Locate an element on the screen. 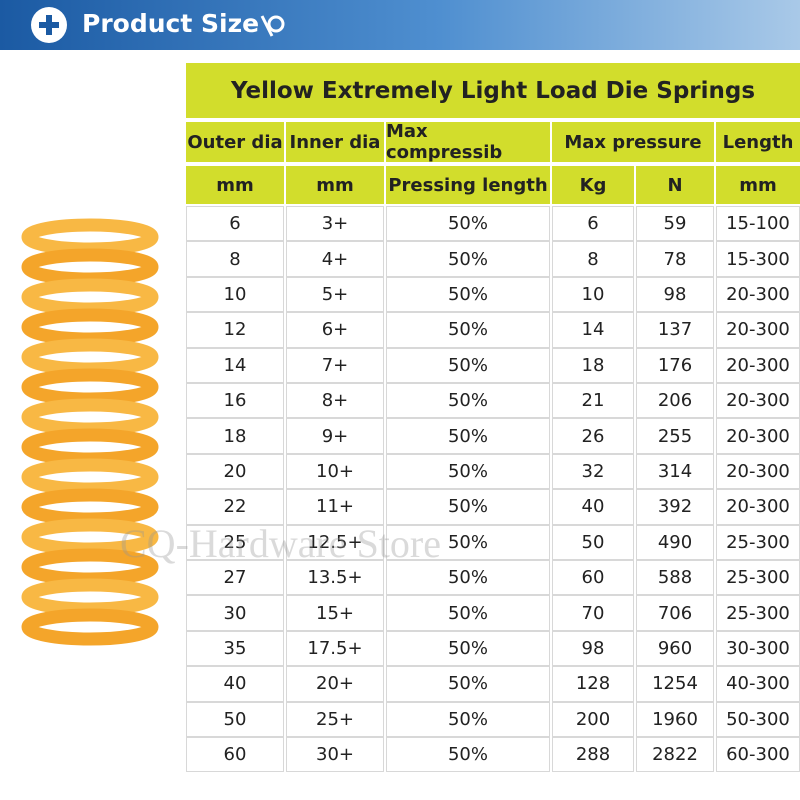  table-cell: 70 is located at coordinates (593, 613).